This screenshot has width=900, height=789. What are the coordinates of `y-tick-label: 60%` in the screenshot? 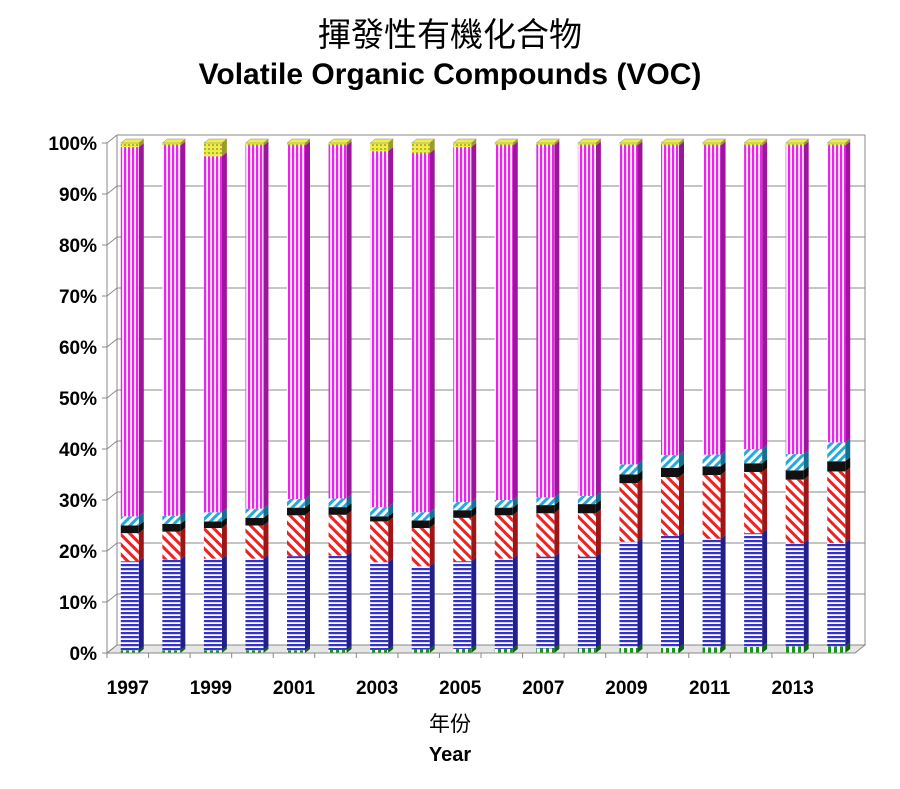 It's located at (78, 348).